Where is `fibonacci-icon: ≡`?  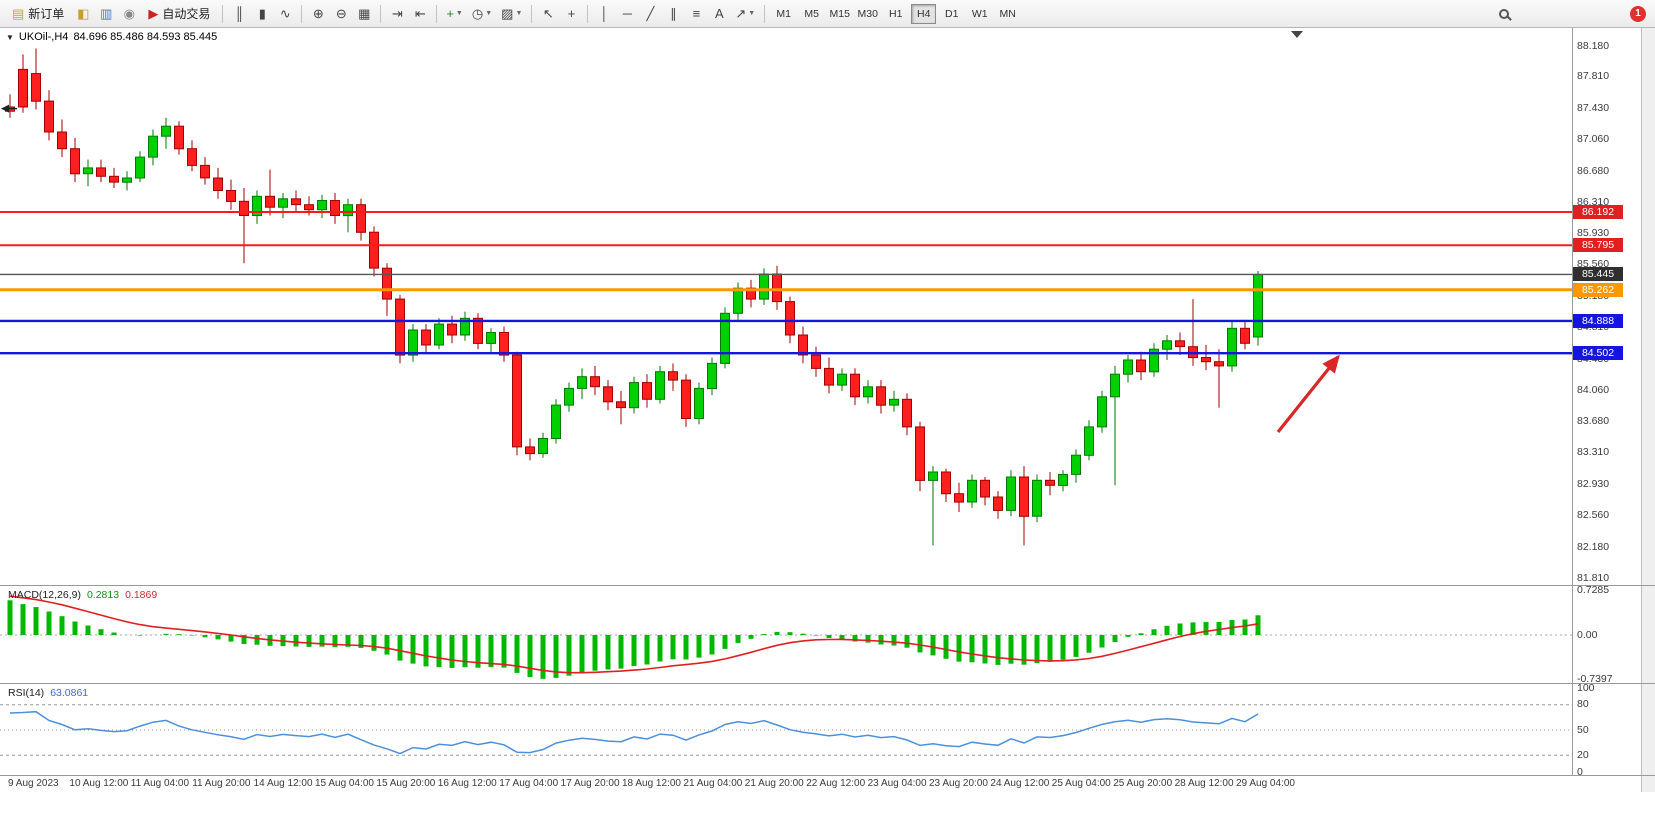
fibonacci-icon: ≡ is located at coordinates (696, 13).